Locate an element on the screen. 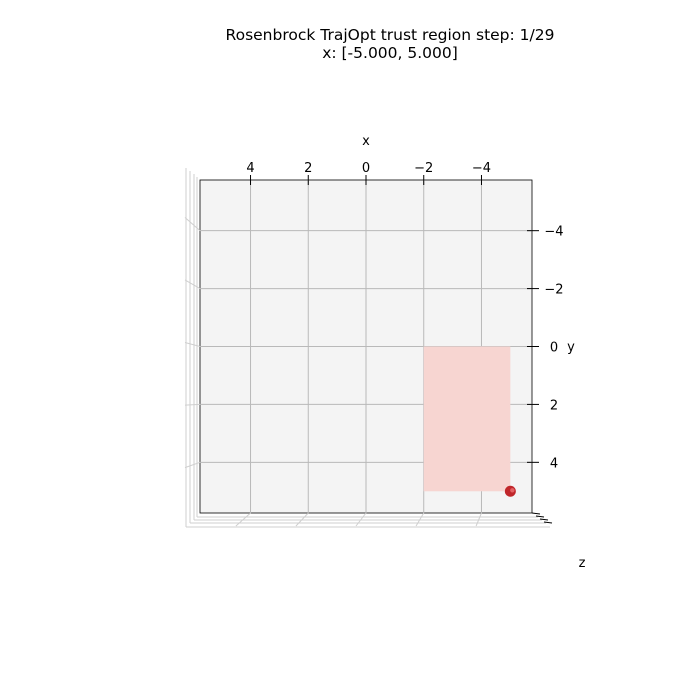  current-point-highlight is located at coordinates (512, 490).